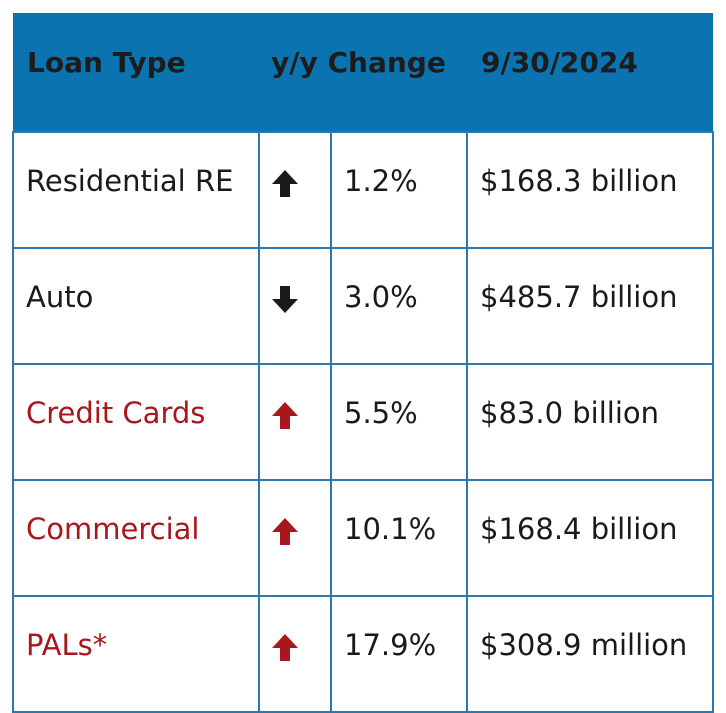 The height and width of the screenshot is (713, 726). I want to click on header-loan-type: Loan Type, so click(136, 72).